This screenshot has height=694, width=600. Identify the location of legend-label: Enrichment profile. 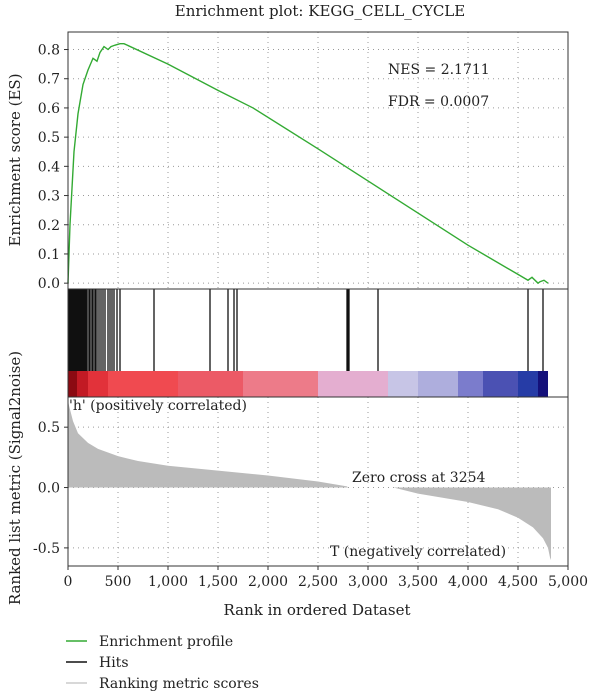
(166, 642).